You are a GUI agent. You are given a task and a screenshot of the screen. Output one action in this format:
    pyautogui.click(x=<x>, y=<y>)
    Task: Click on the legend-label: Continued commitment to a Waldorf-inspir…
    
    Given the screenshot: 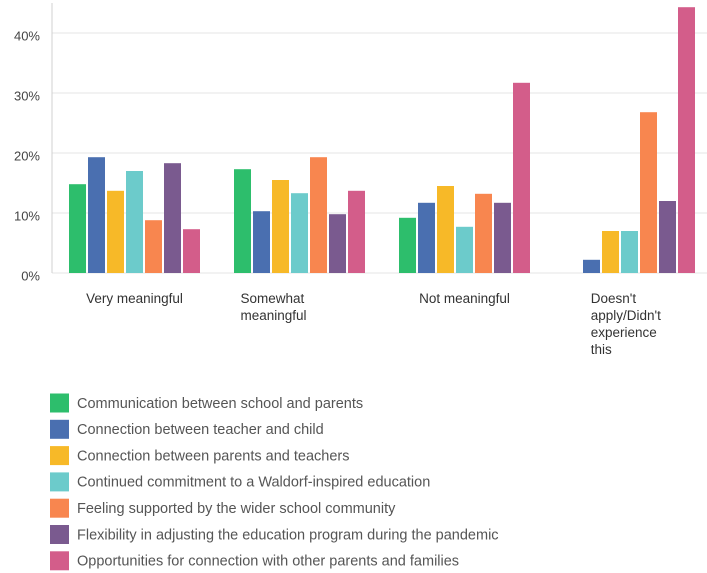 What is the action you would take?
    pyautogui.click(x=253, y=483)
    